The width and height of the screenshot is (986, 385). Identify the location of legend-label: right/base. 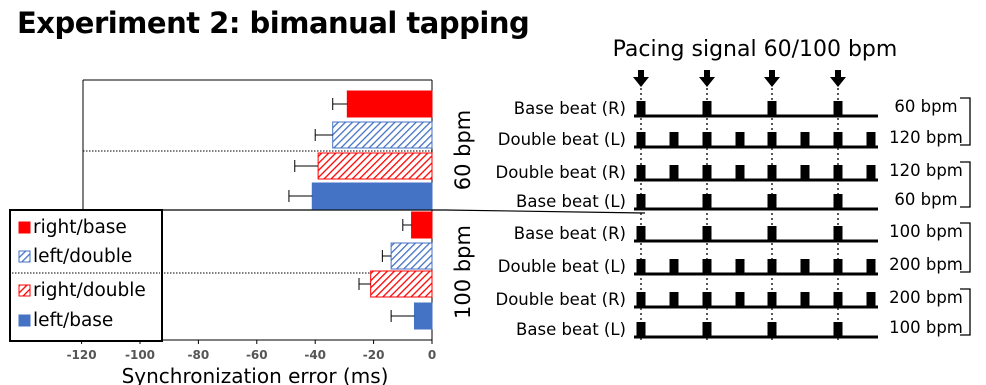
(80, 227).